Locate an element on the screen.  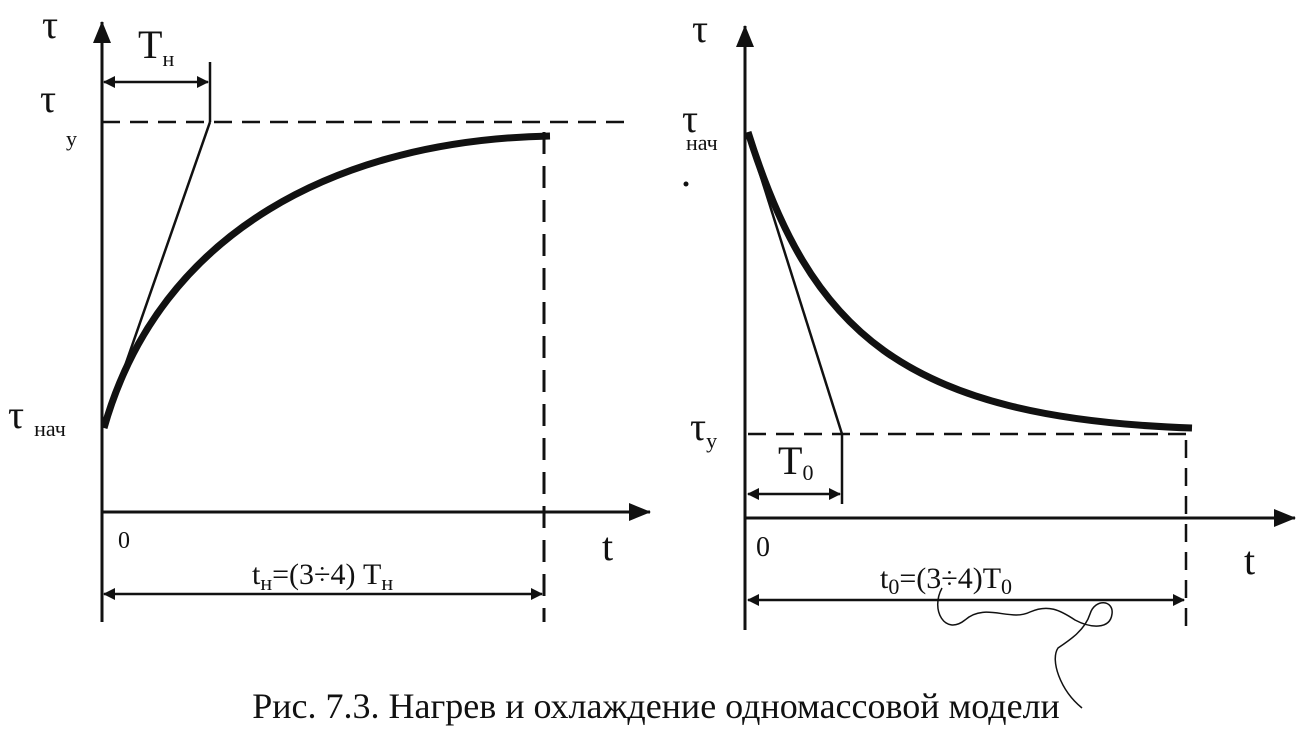
heating-duration-label: tн=(3÷4) Tн is located at coordinates (322, 576).